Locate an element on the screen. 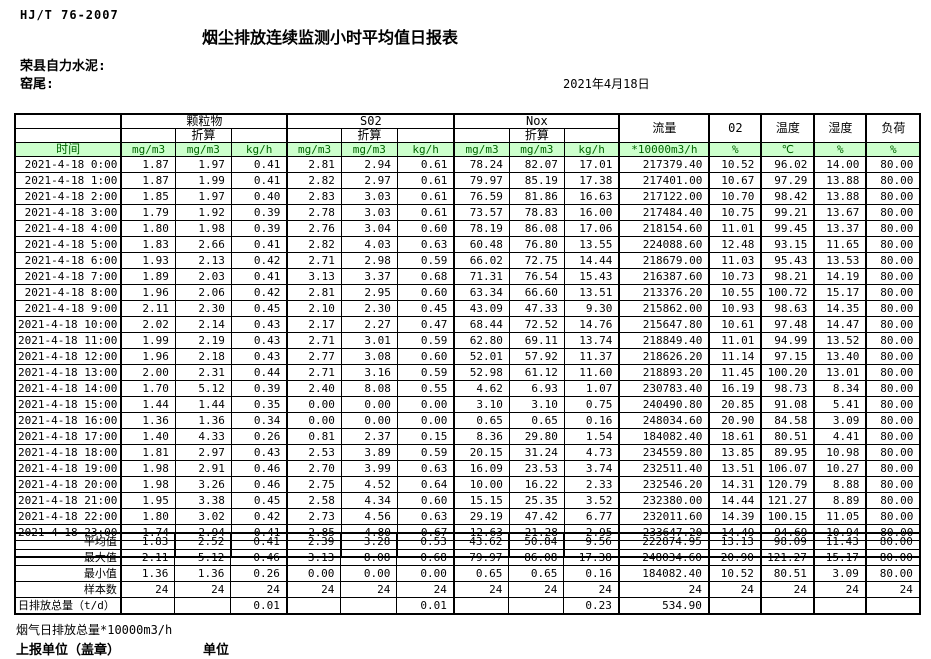 The image size is (931, 659). cell: 11.45 is located at coordinates (735, 372).